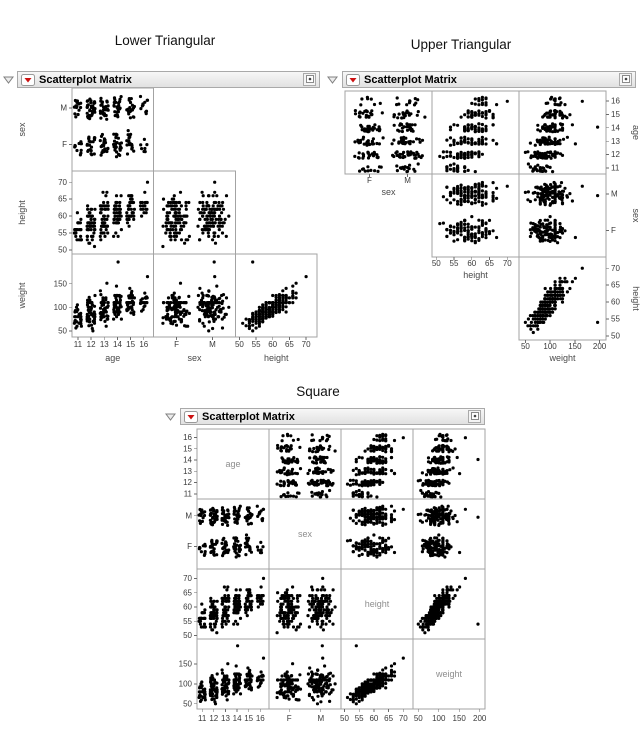  Describe the element at coordinates (461, 44) in the screenshot. I see `section-heading-upper: Upper Triangular` at that location.